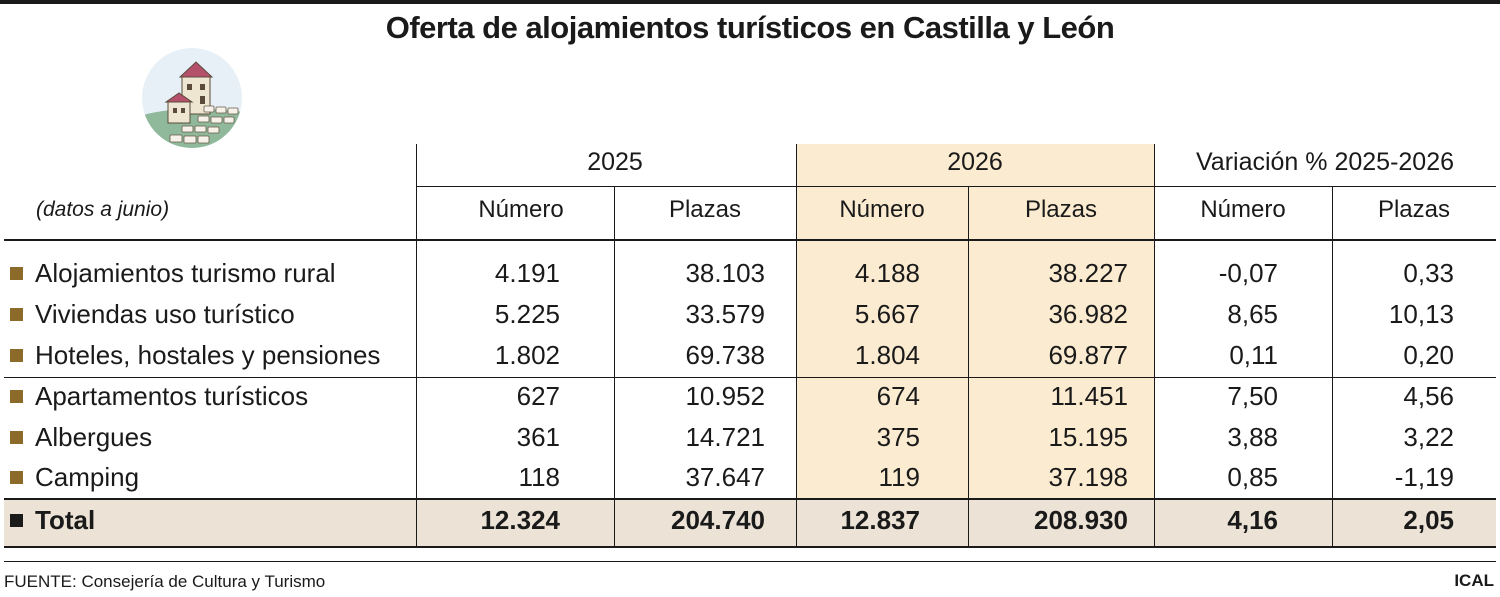 The width and height of the screenshot is (1500, 597). Describe the element at coordinates (173, 273) in the screenshot. I see `row-label: Alojamientos turismo rural` at that location.